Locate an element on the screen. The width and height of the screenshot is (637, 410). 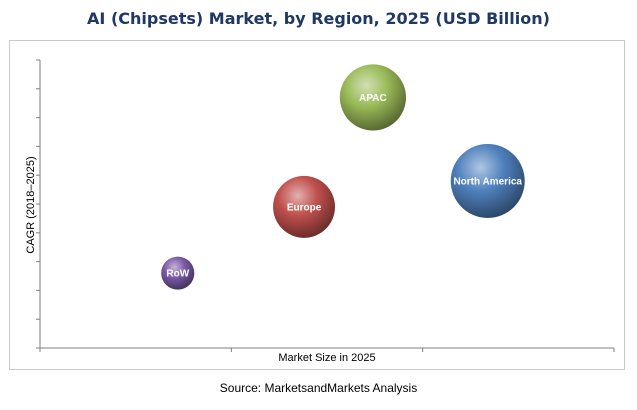
bubble-label-north-america: North America is located at coordinates (487, 181).